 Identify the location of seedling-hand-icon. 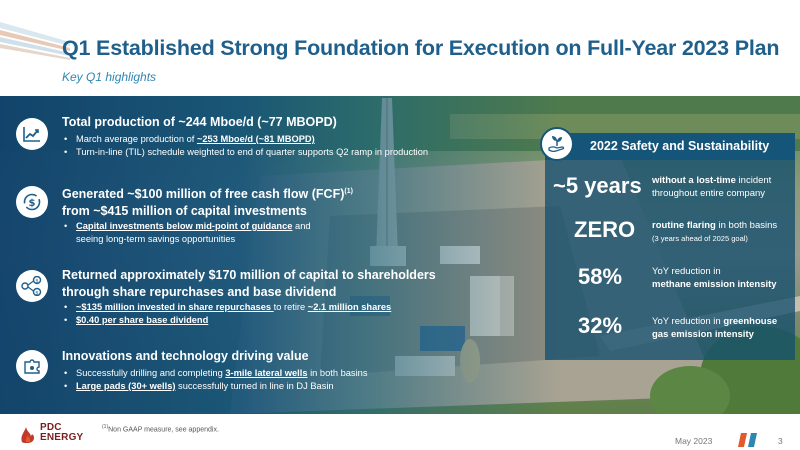
(557, 144).